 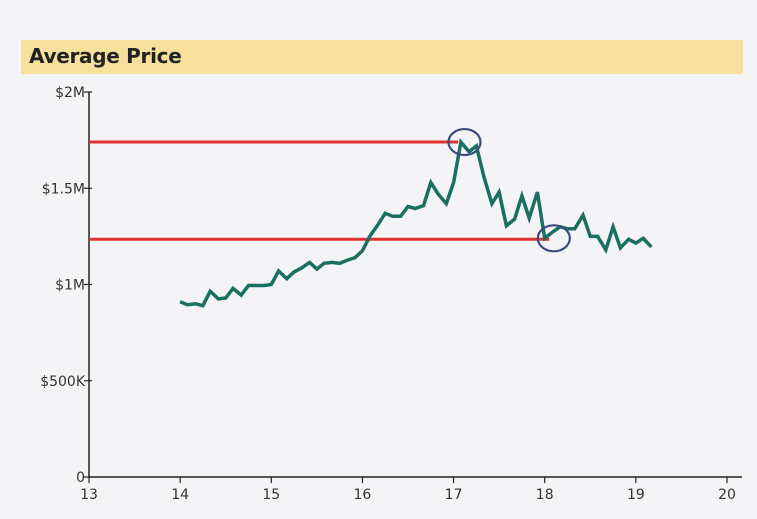 What do you see at coordinates (509, 190) in the screenshot?
I see `highlight-circles` at bounding box center [509, 190].